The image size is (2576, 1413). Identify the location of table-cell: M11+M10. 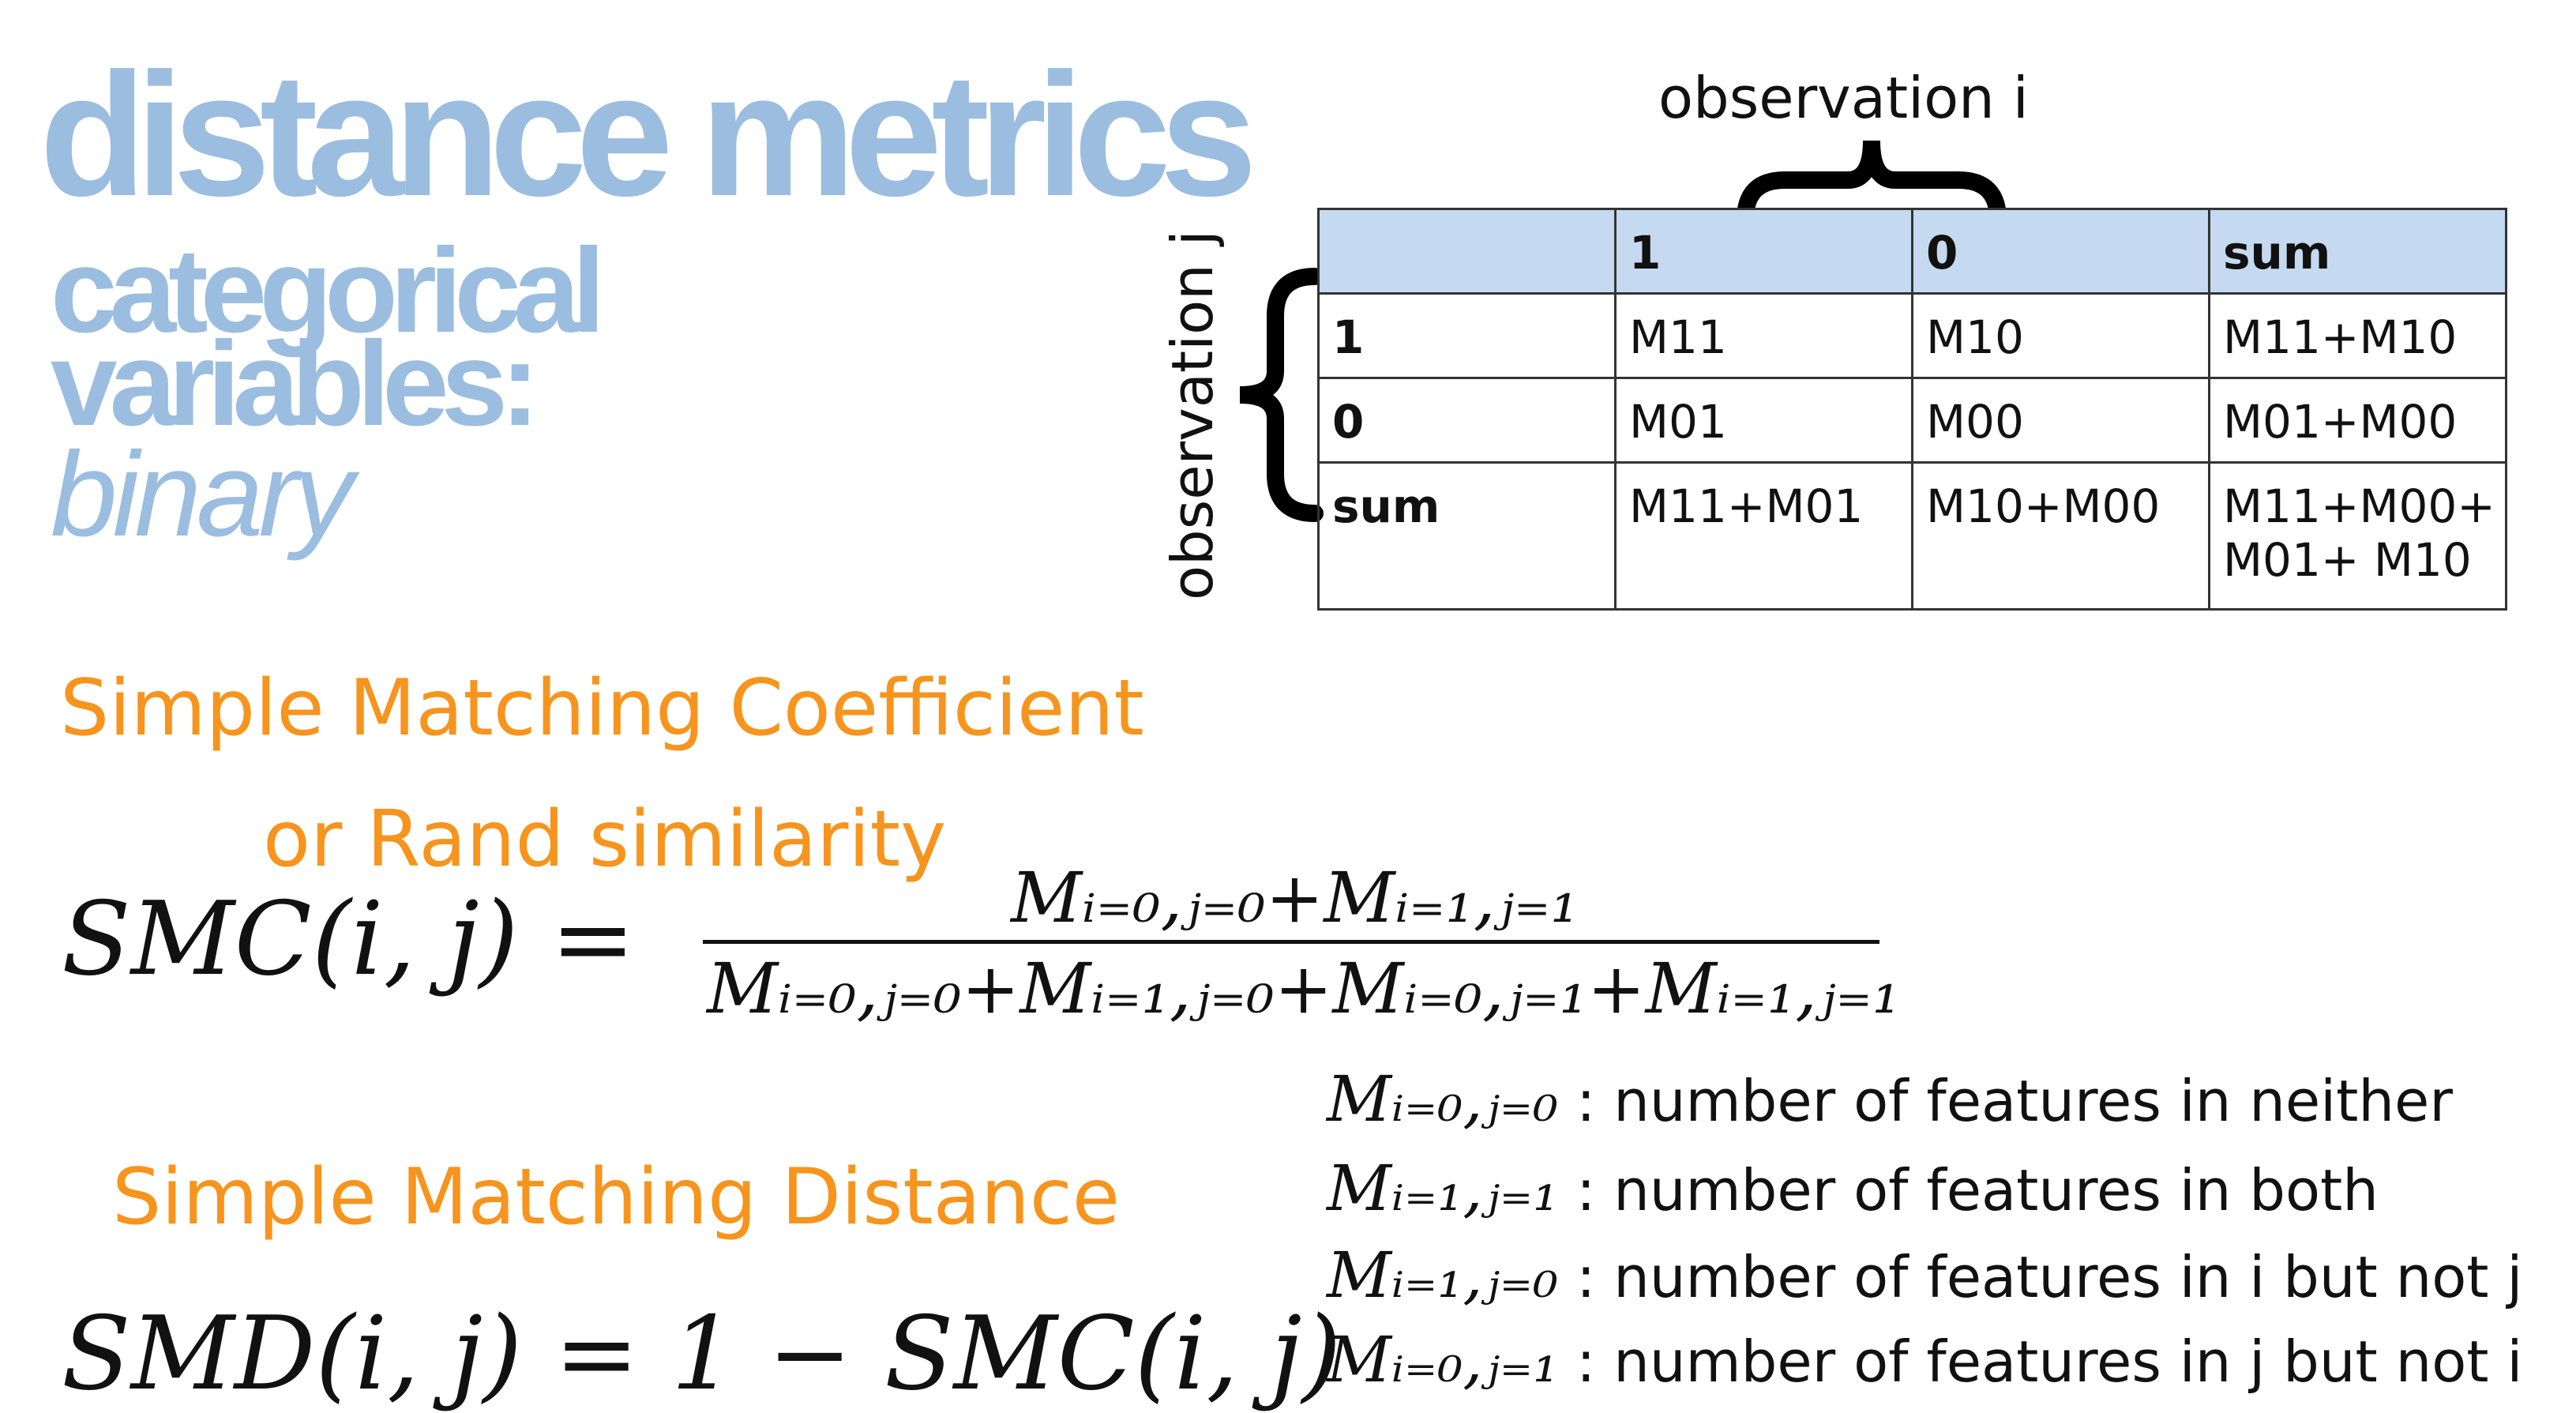
(2357, 335).